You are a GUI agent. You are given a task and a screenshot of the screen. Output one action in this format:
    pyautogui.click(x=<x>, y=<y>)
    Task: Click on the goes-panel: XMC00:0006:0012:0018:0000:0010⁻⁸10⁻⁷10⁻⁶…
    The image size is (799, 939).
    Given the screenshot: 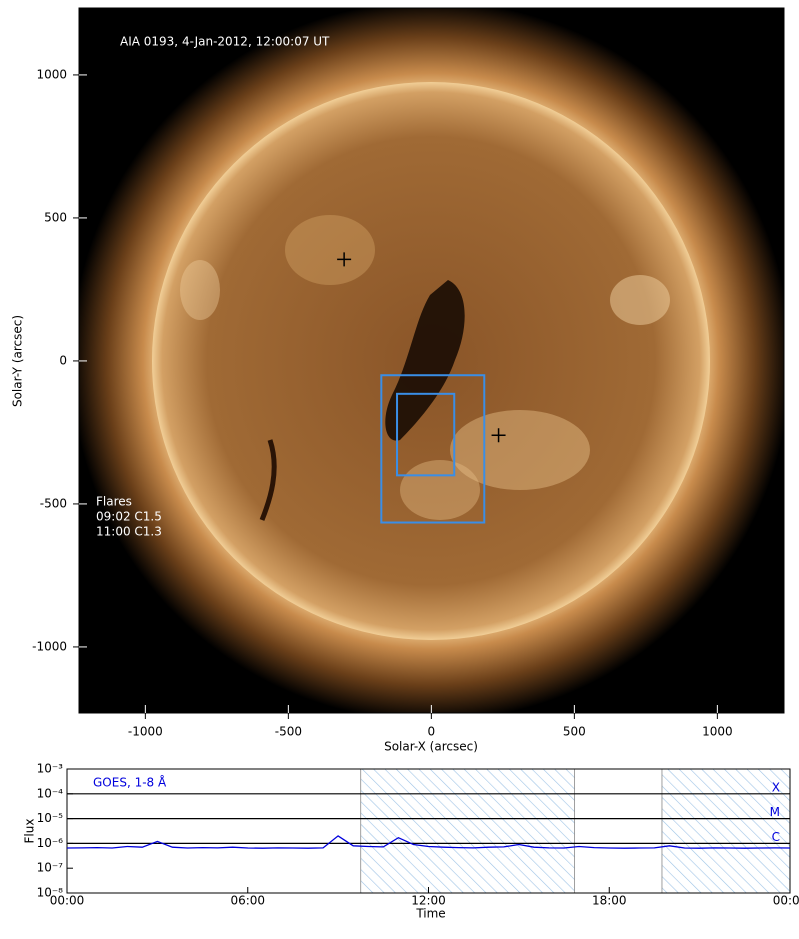 What is the action you would take?
    pyautogui.click(x=418, y=835)
    